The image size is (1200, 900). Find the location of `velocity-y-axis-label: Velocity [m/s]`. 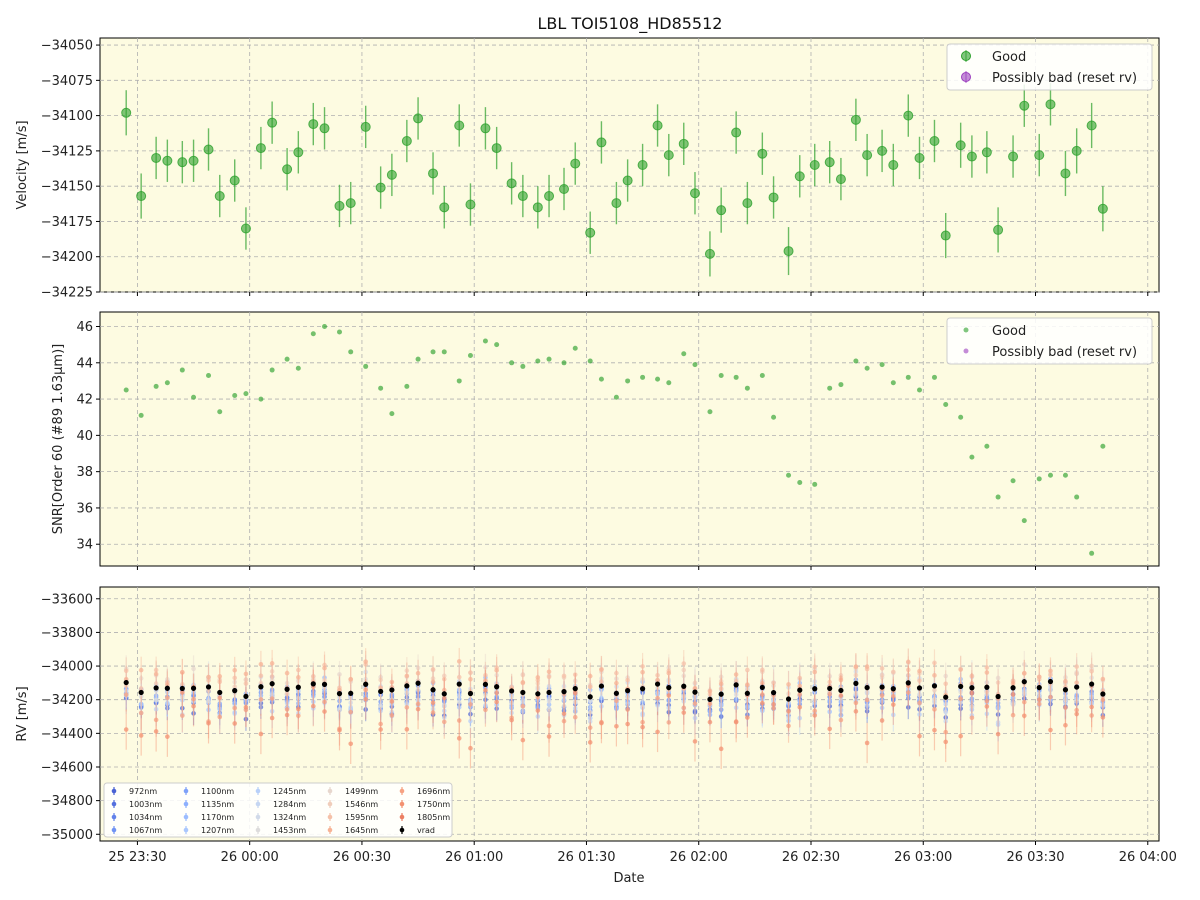

velocity-y-axis-label: Velocity [m/s] is located at coordinates (22, 164).